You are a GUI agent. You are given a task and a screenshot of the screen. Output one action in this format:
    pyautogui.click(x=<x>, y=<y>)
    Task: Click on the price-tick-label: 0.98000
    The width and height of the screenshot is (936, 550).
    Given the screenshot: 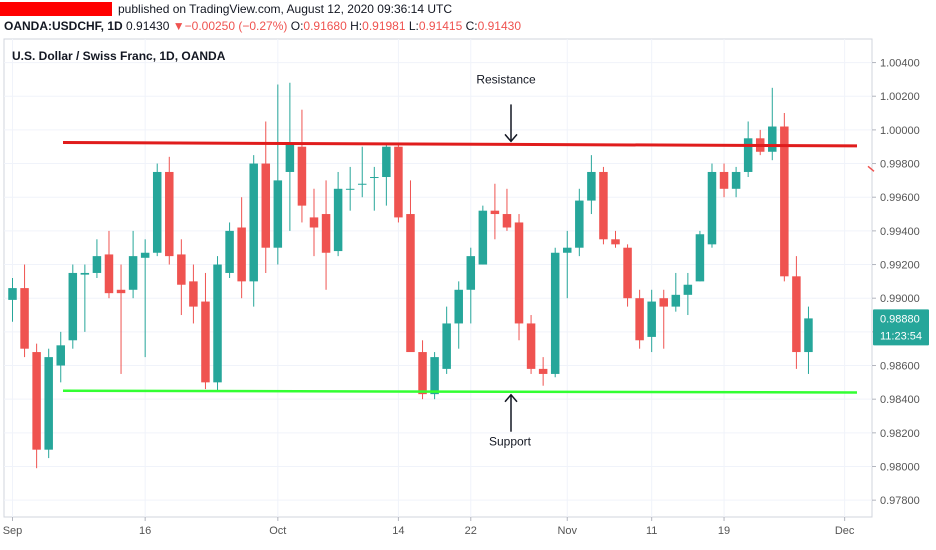 What is the action you would take?
    pyautogui.click(x=900, y=468)
    